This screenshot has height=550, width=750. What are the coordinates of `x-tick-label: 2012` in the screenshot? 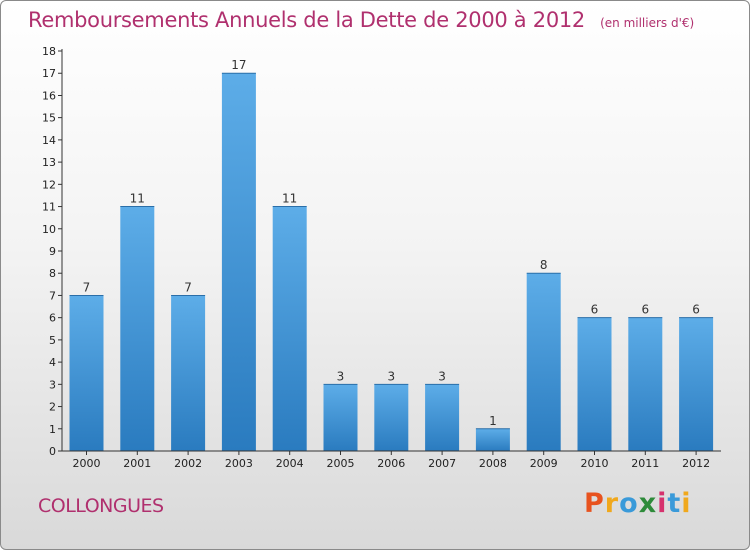 It's located at (696, 463).